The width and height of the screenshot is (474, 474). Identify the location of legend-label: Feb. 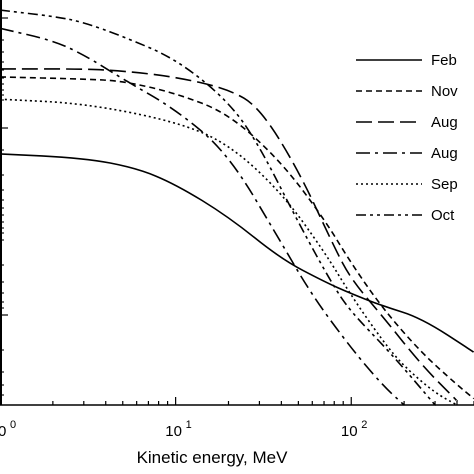
(444, 60).